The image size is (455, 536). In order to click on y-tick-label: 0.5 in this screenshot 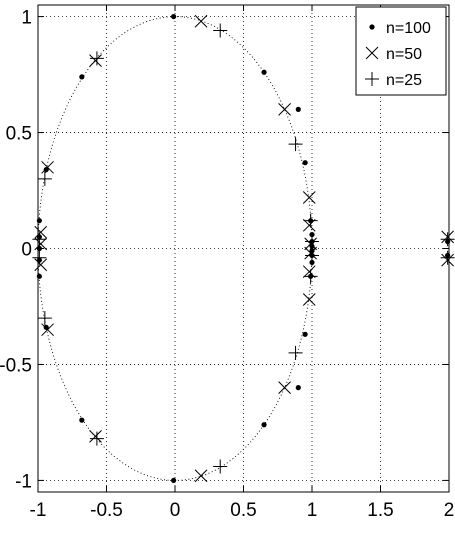, I will do `click(19, 134)`.